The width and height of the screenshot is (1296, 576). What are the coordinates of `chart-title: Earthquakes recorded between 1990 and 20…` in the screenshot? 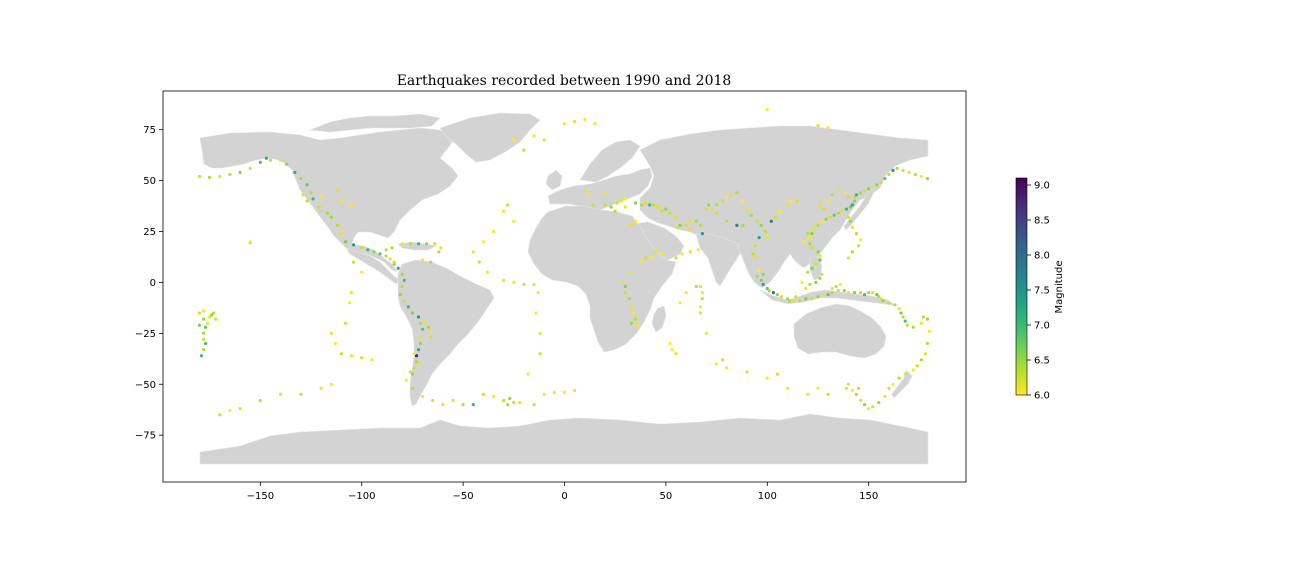 It's located at (564, 81).